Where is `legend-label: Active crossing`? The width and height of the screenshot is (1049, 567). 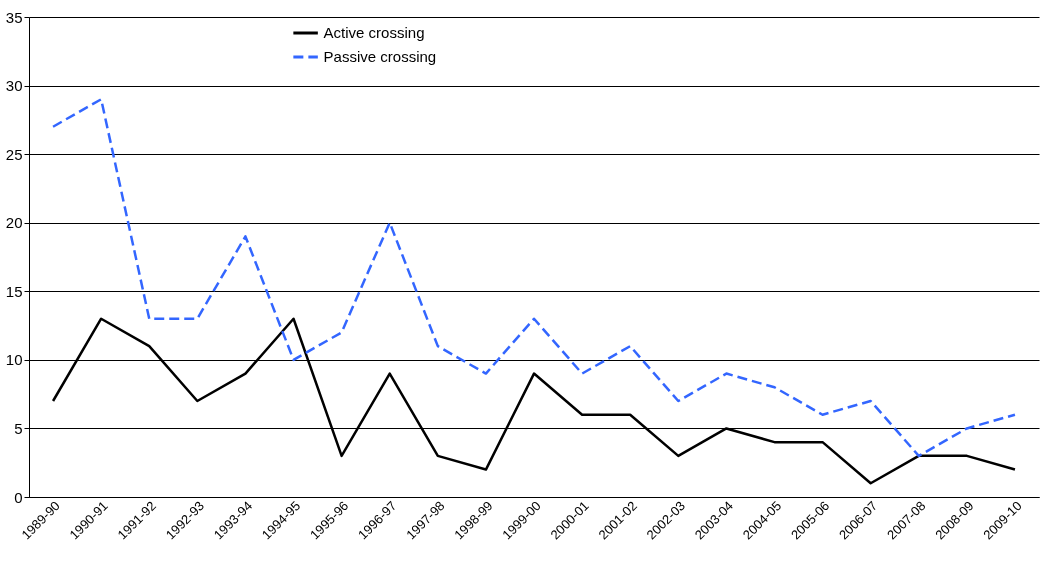 legend-label: Active crossing is located at coordinates (374, 32).